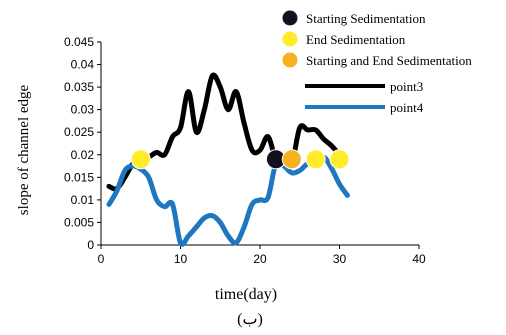 The height and width of the screenshot is (335, 506). Describe the element at coordinates (389, 60) in the screenshot. I see `legend-marker-label: Starting and End Sedimentation` at that location.